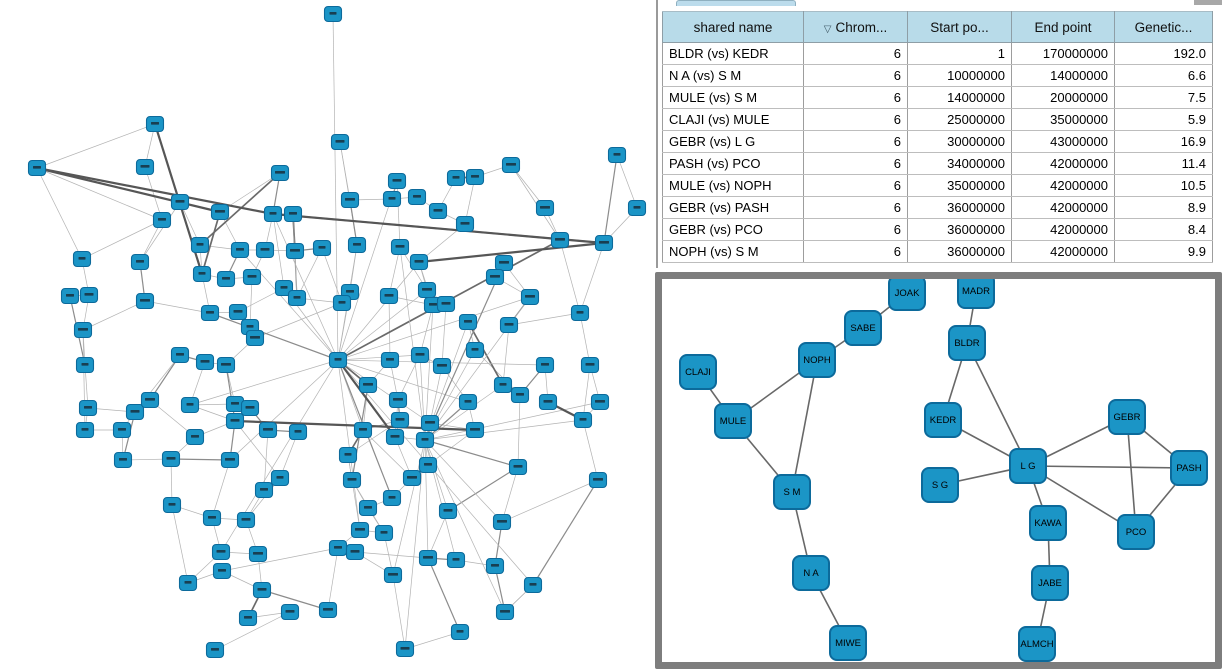  Describe the element at coordinates (937, 229) in the screenshot. I see `table-row: GEBR (vs) PCO 6 36000000 42000000 8.4` at that location.